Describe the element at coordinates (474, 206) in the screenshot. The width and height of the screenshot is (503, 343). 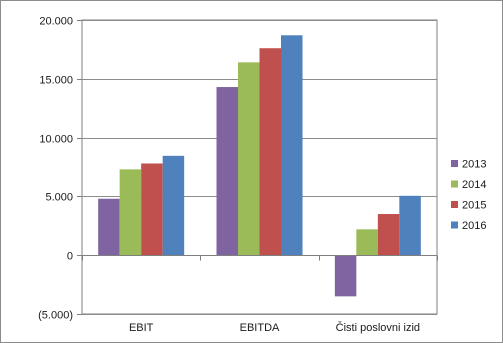
I see `legend-label-2015: 2015` at that location.